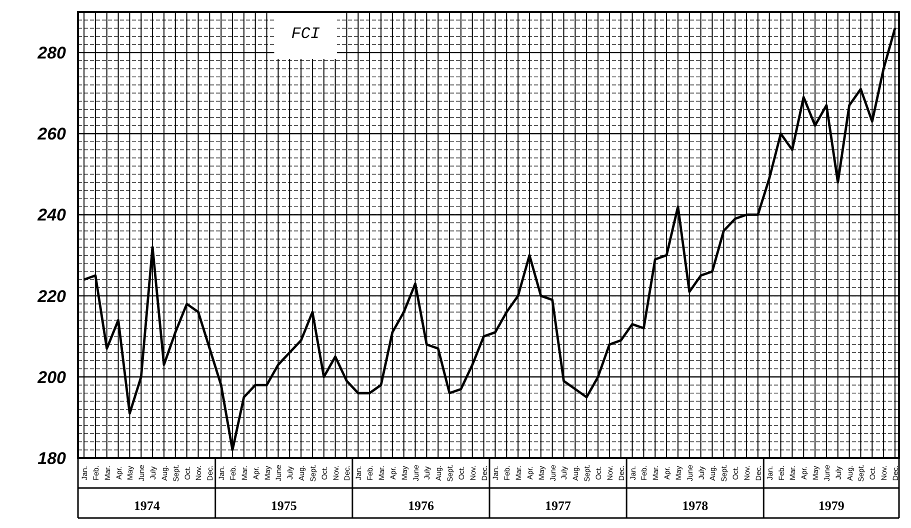 This screenshot has height=528, width=911. Describe the element at coordinates (831, 505) in the screenshot. I see `text: 1979` at that location.